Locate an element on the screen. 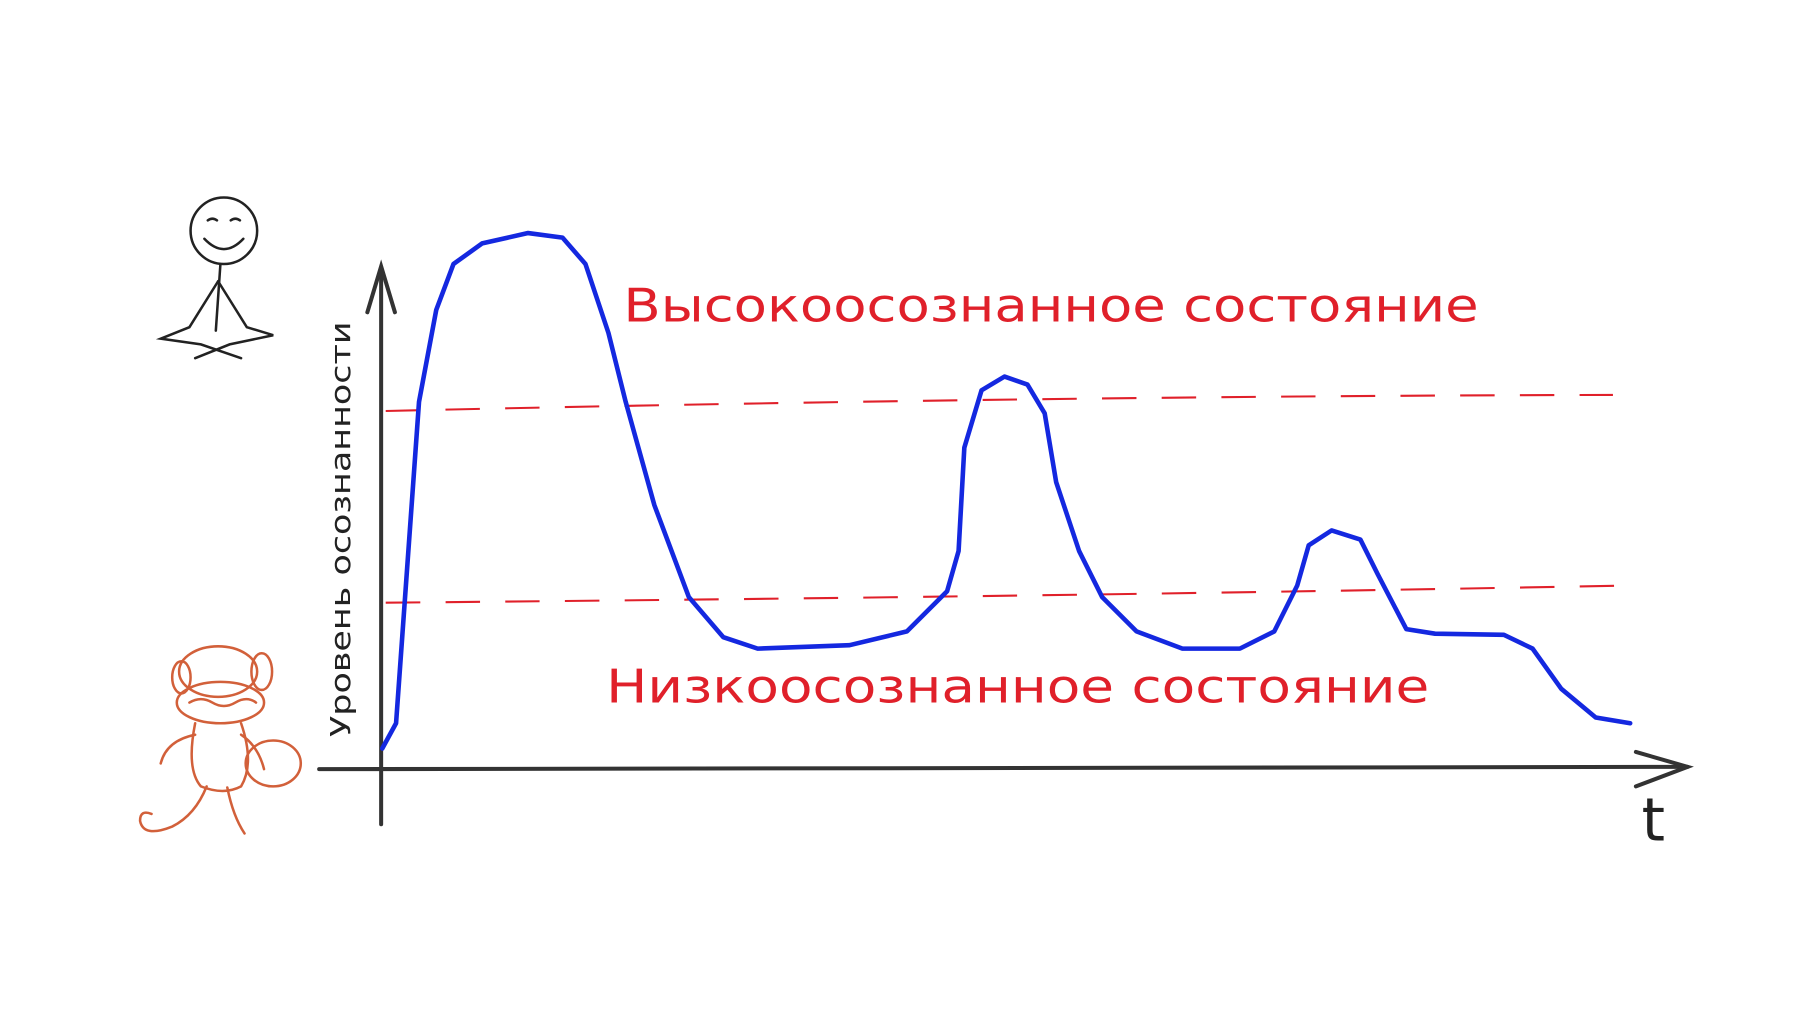 This screenshot has height=1012, width=1800. x-axis-arrow is located at coordinates (1663, 769).